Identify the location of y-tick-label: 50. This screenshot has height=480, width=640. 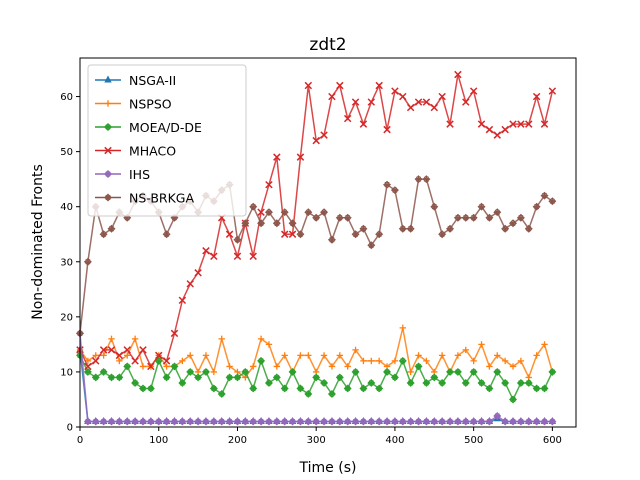
(66, 152).